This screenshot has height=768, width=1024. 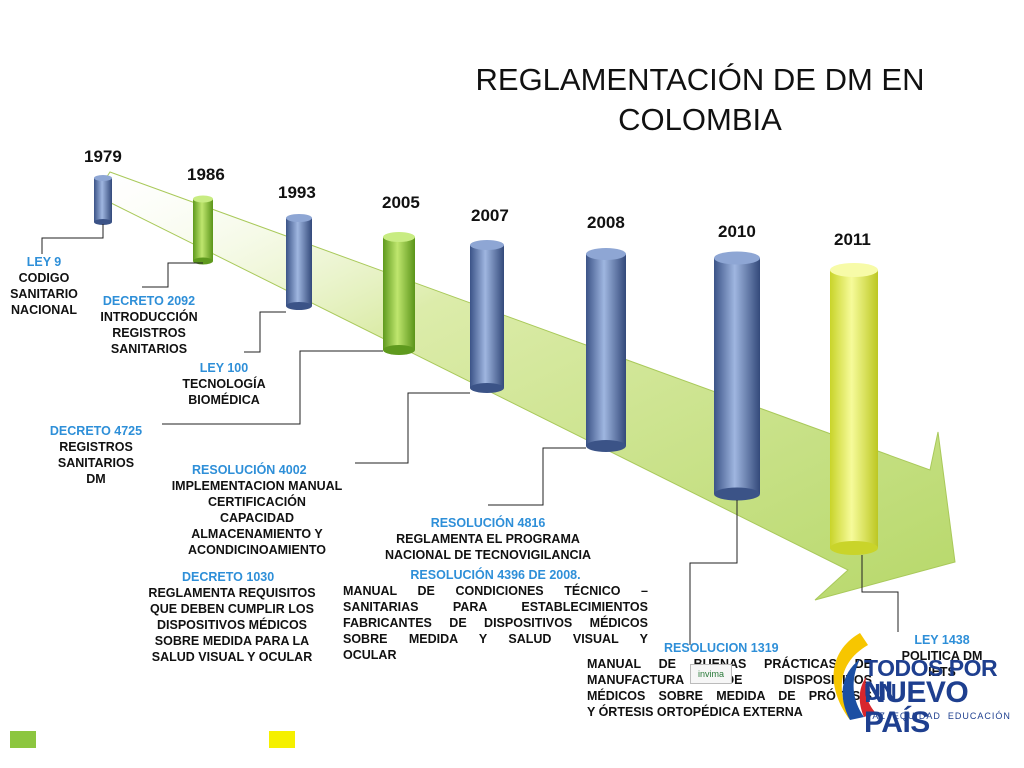 I want to click on cylinder-2007, so click(x=487, y=316).